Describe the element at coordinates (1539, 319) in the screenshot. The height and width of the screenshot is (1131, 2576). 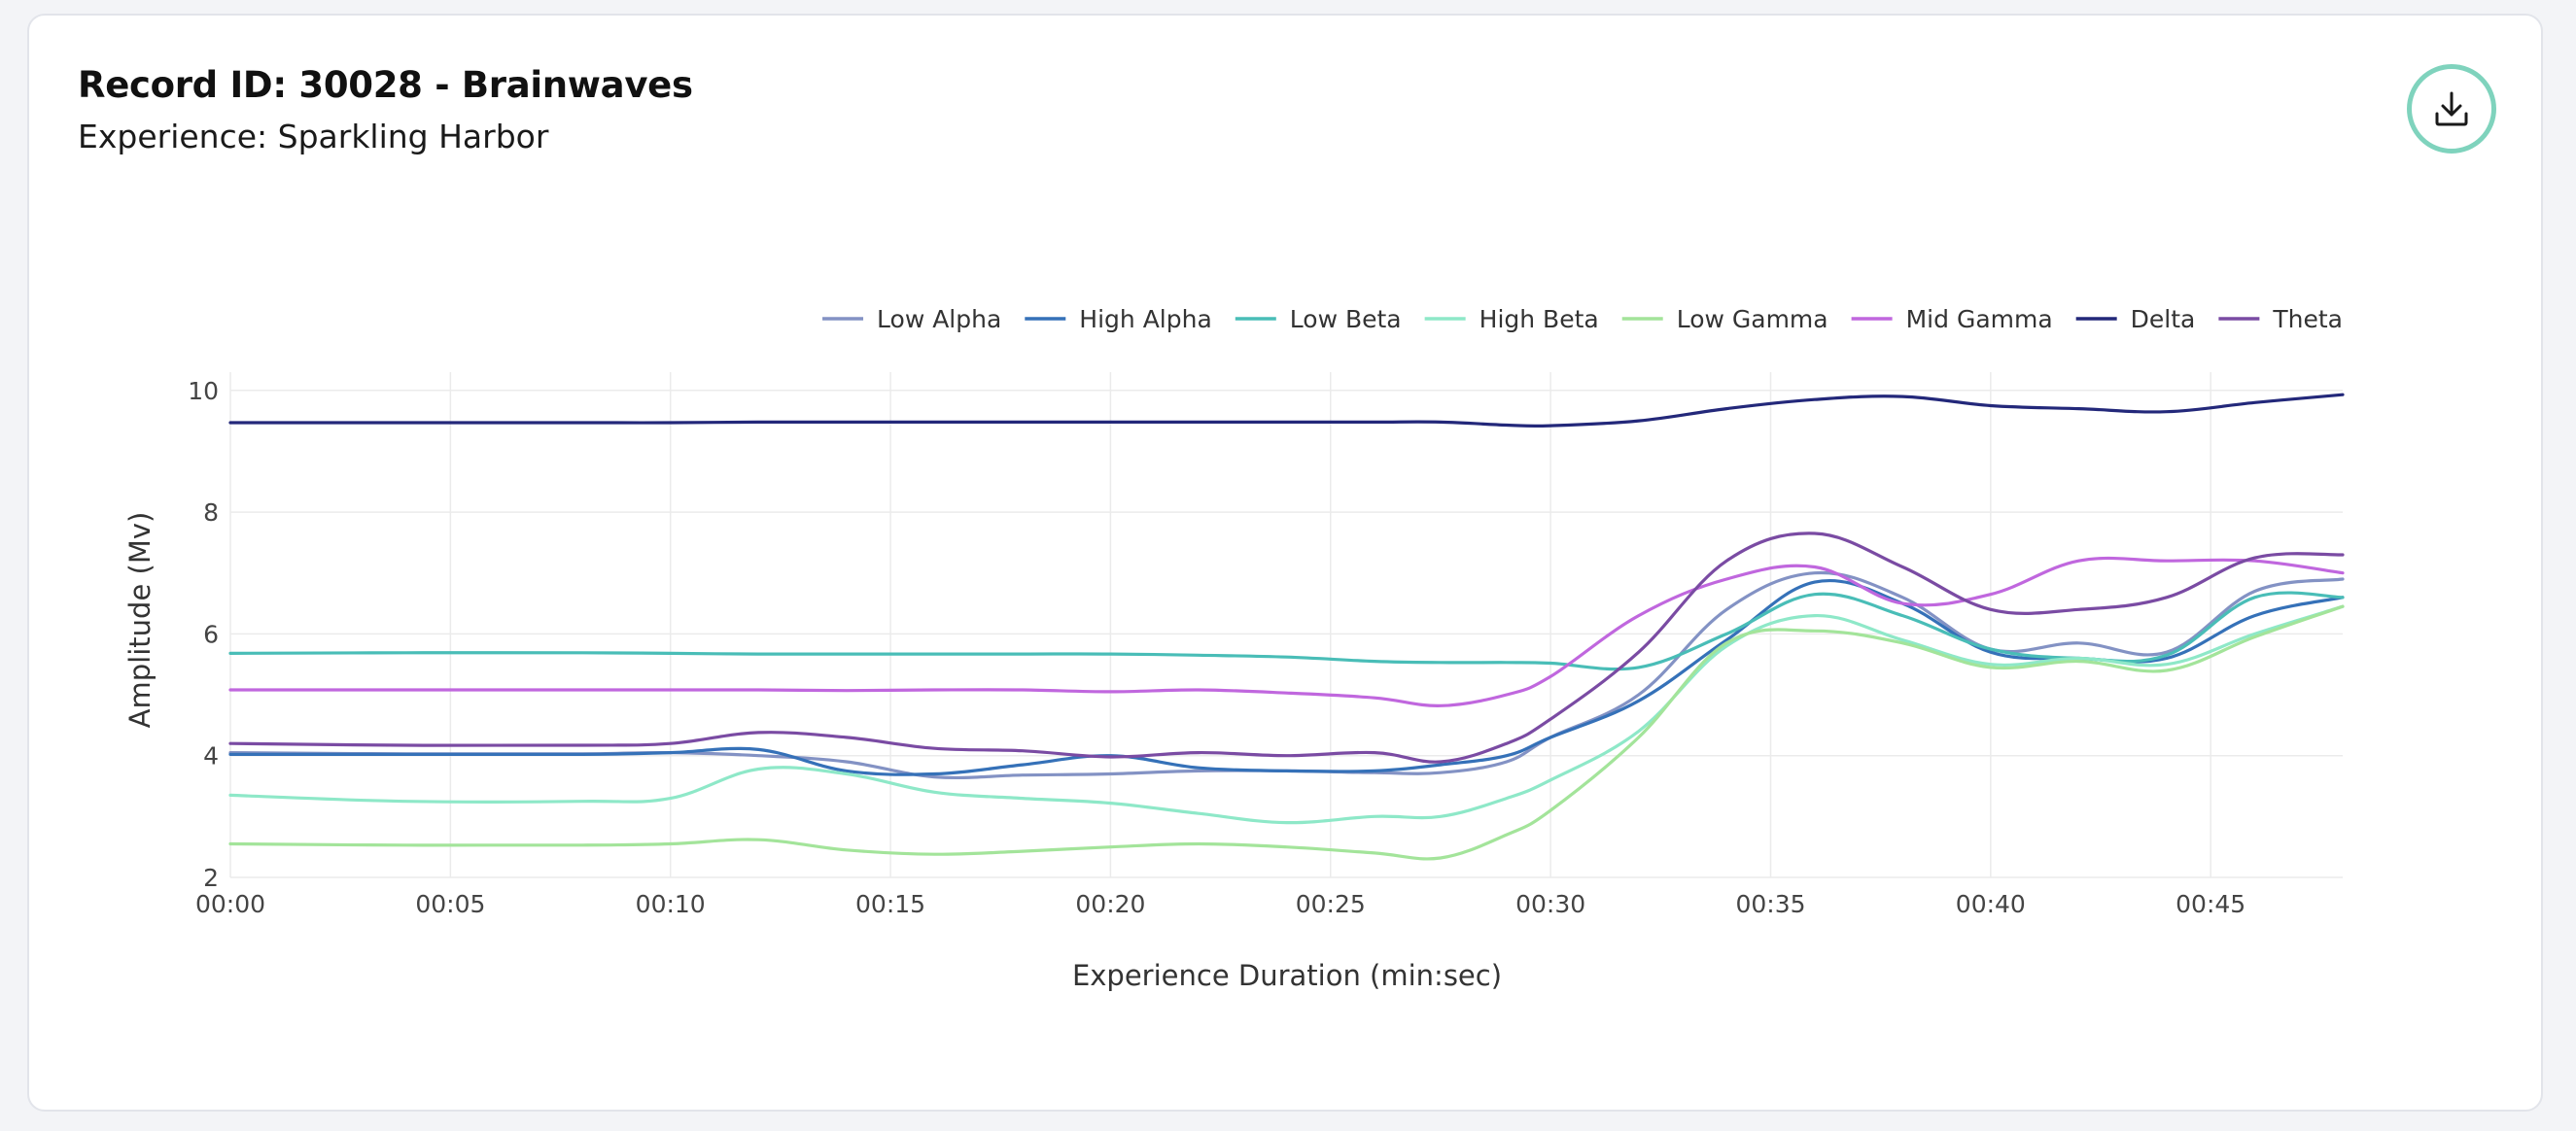
I see `legend-label: High Beta` at that location.